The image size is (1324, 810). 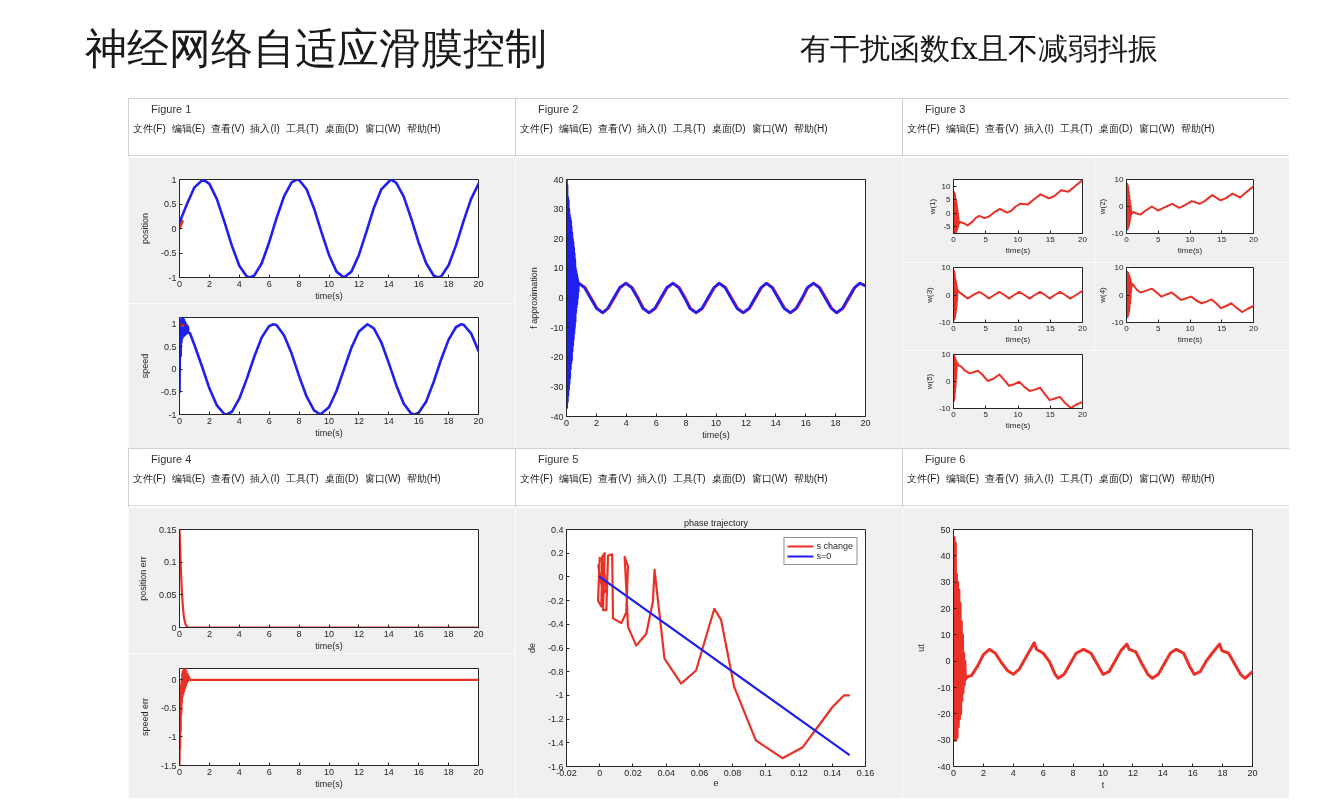 What do you see at coordinates (945, 555) in the screenshot?
I see `y-tick-label: 40` at bounding box center [945, 555].